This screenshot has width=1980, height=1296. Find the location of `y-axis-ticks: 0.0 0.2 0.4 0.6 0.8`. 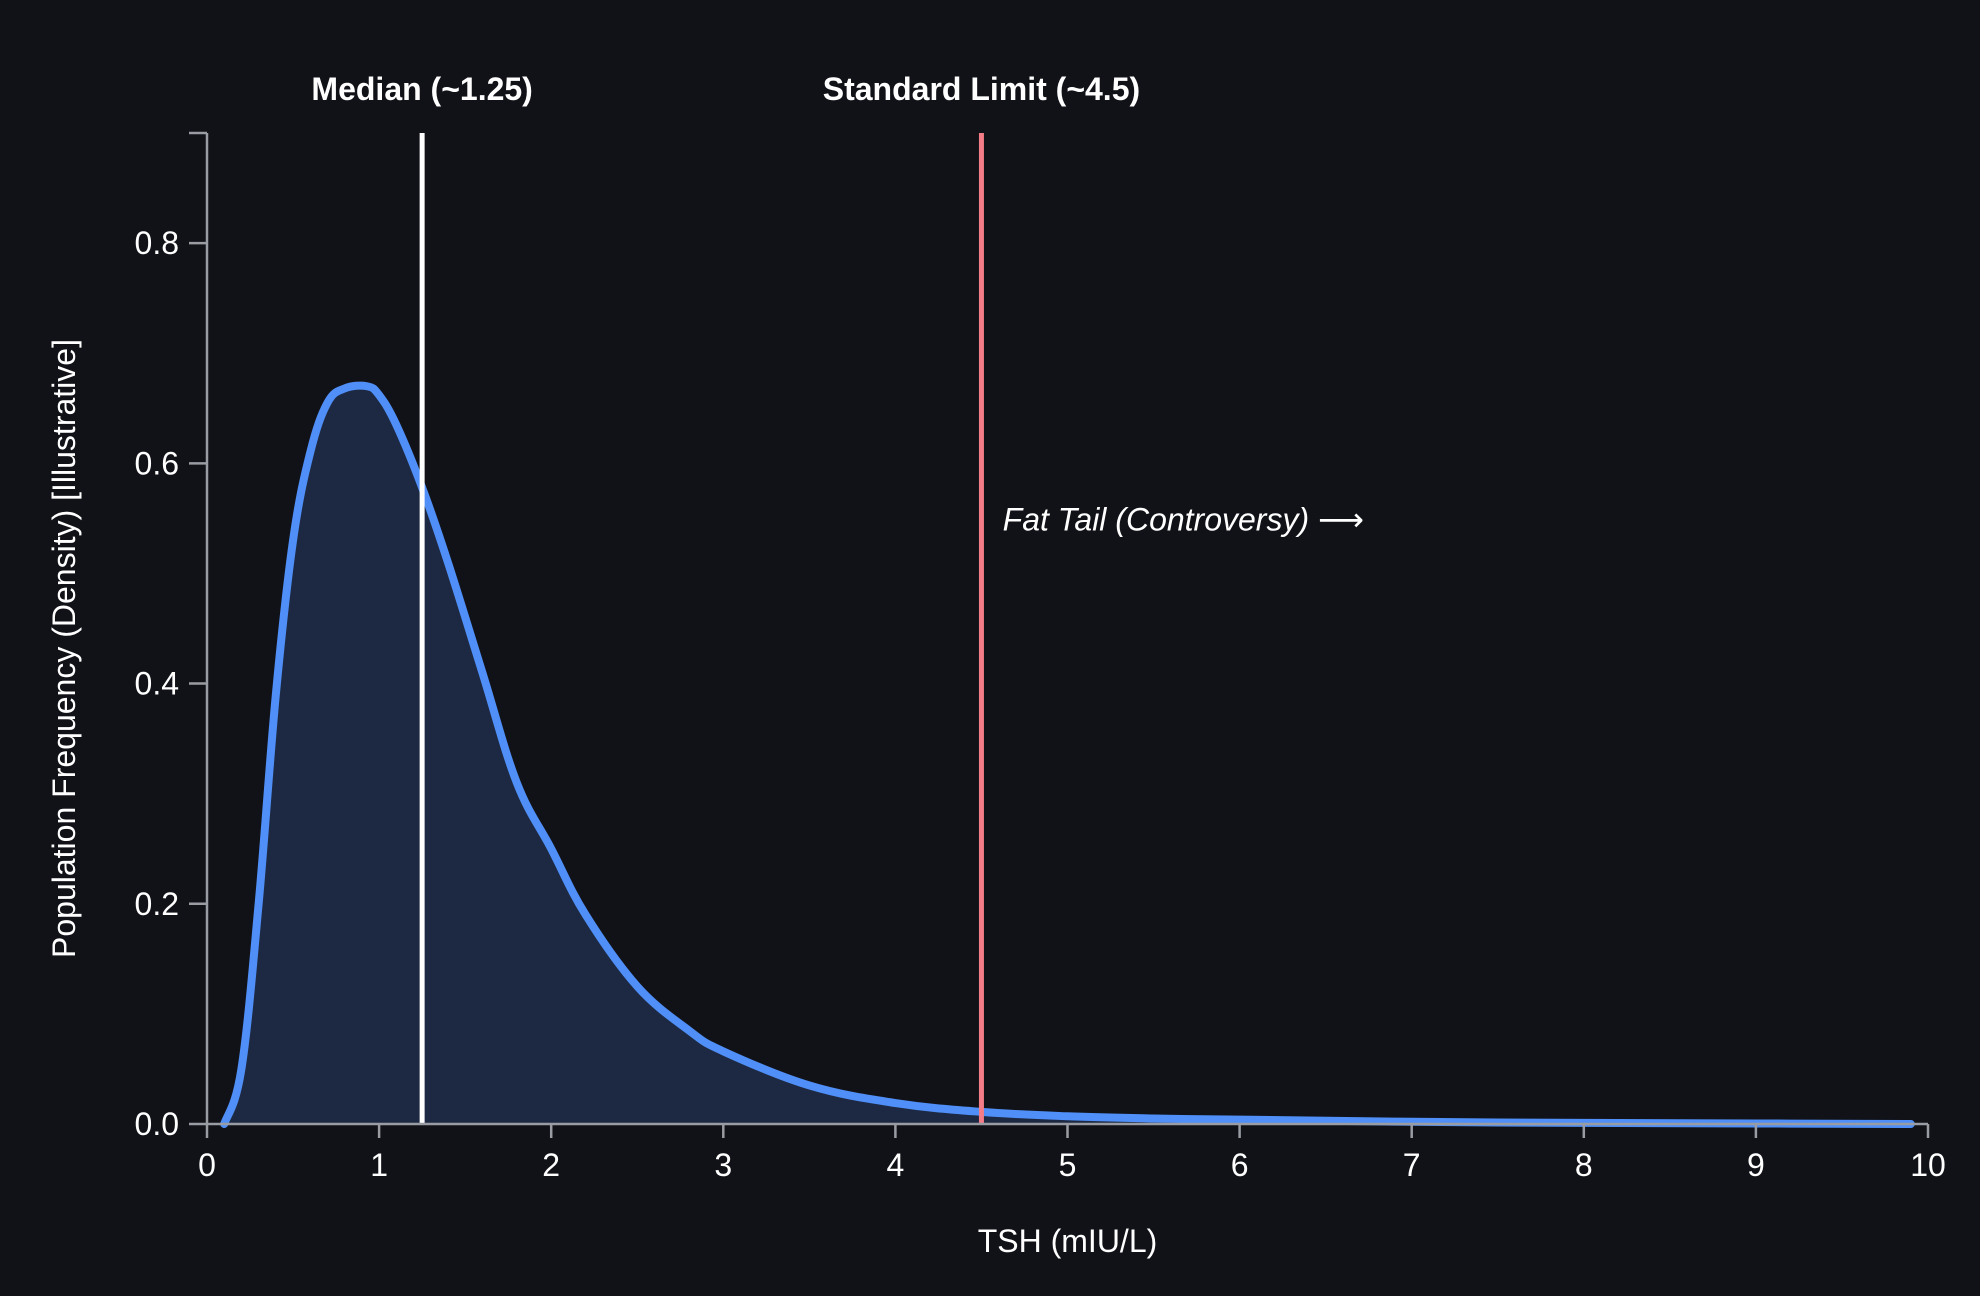

y-axis-ticks: 0.0 0.2 0.4 0.6 0.8 is located at coordinates (171, 636).